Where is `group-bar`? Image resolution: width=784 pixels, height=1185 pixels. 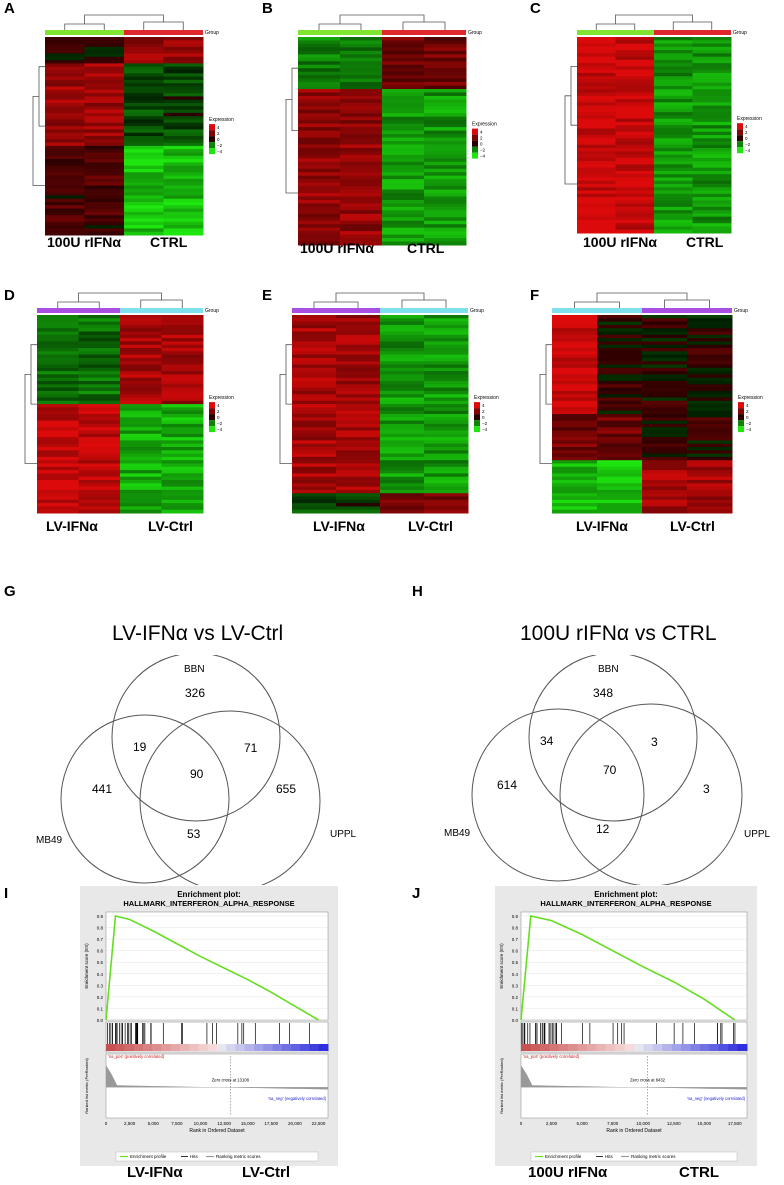
group-bar is located at coordinates (78, 310).